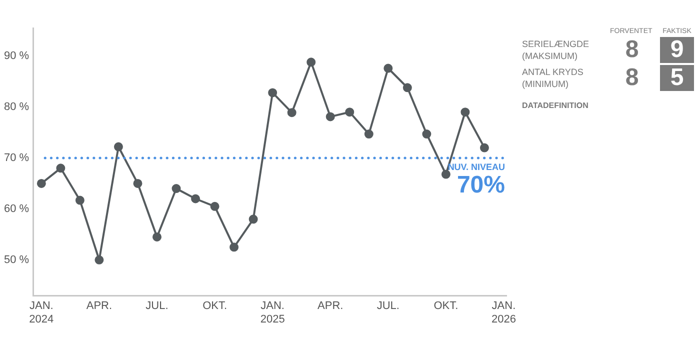 This screenshot has width=700, height=350. I want to click on y-tick-label: 50 %, so click(17, 260).